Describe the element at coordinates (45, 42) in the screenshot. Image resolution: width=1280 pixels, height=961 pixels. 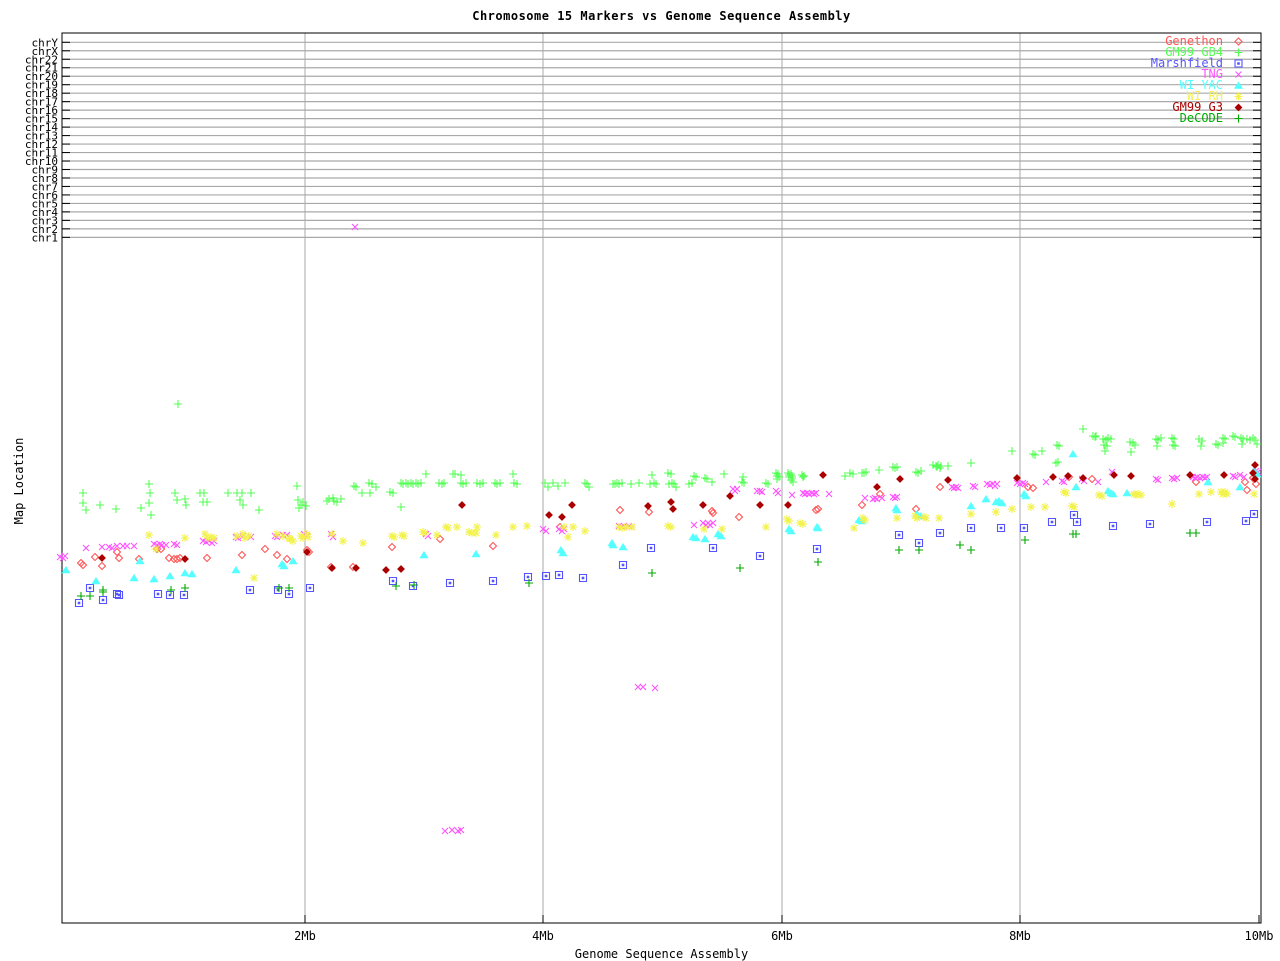
I see `chromosome-label-chrY: chrY` at that location.